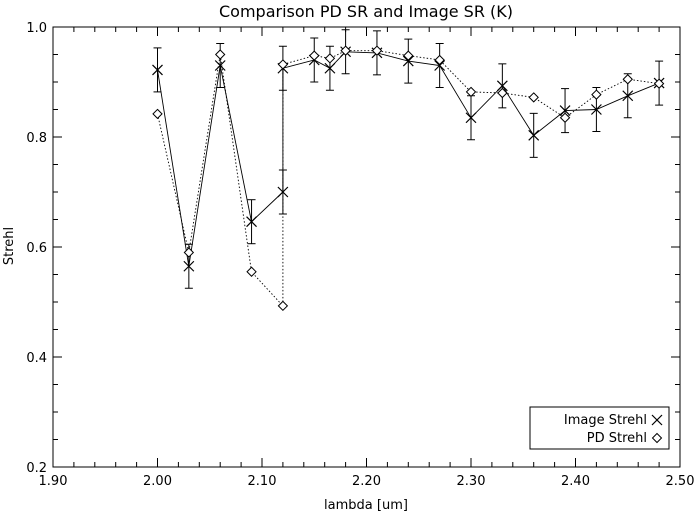 This screenshot has width=696, height=516. I want to click on chart-title: Comparison PD SR and Image SR (K), so click(366, 11).